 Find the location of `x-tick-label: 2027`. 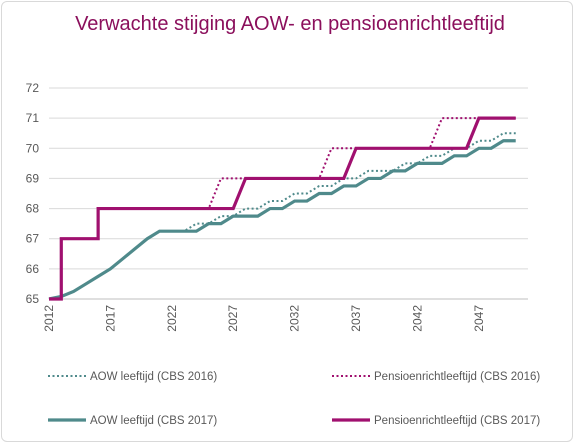

x-tick-label: 2027 is located at coordinates (233, 318).